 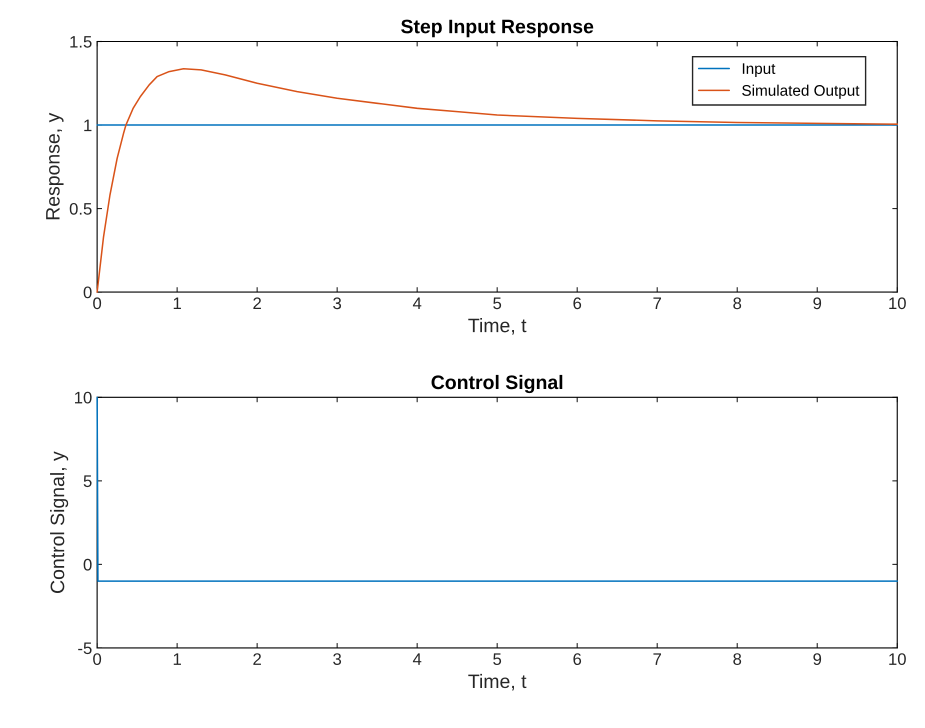 What do you see at coordinates (497, 29) in the screenshot?
I see `chart-title: Step Input Response` at bounding box center [497, 29].